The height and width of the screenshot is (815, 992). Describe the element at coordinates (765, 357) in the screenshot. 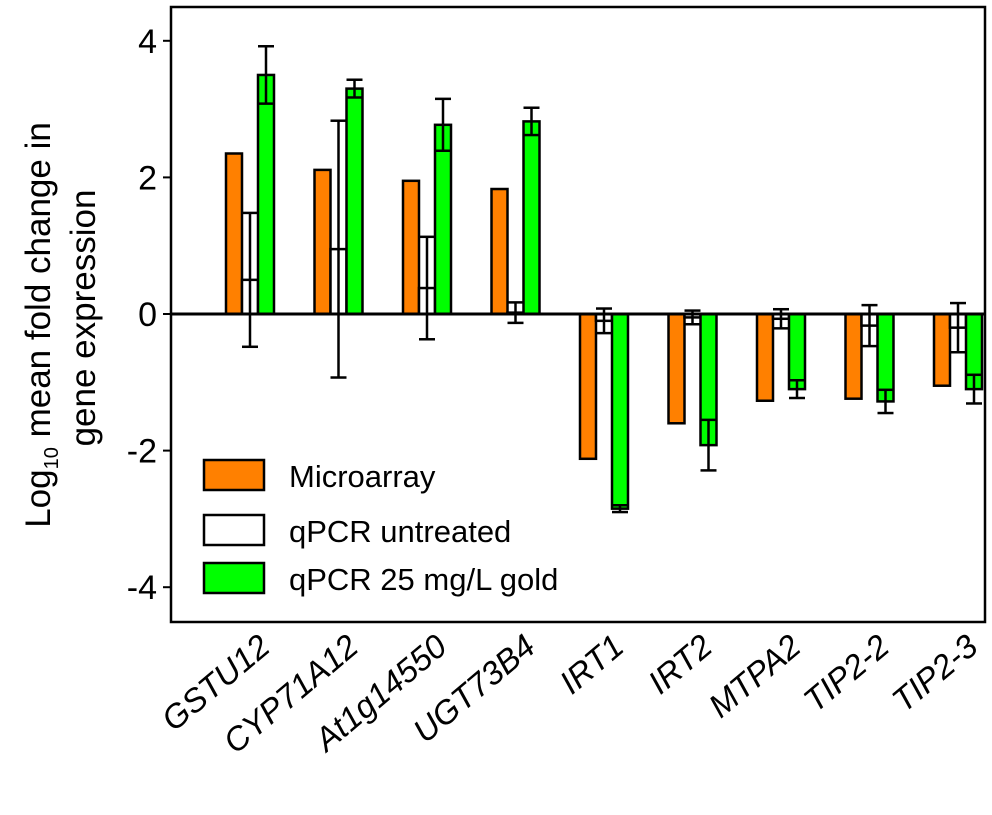

I see `bar-microarray-mtpa2` at that location.